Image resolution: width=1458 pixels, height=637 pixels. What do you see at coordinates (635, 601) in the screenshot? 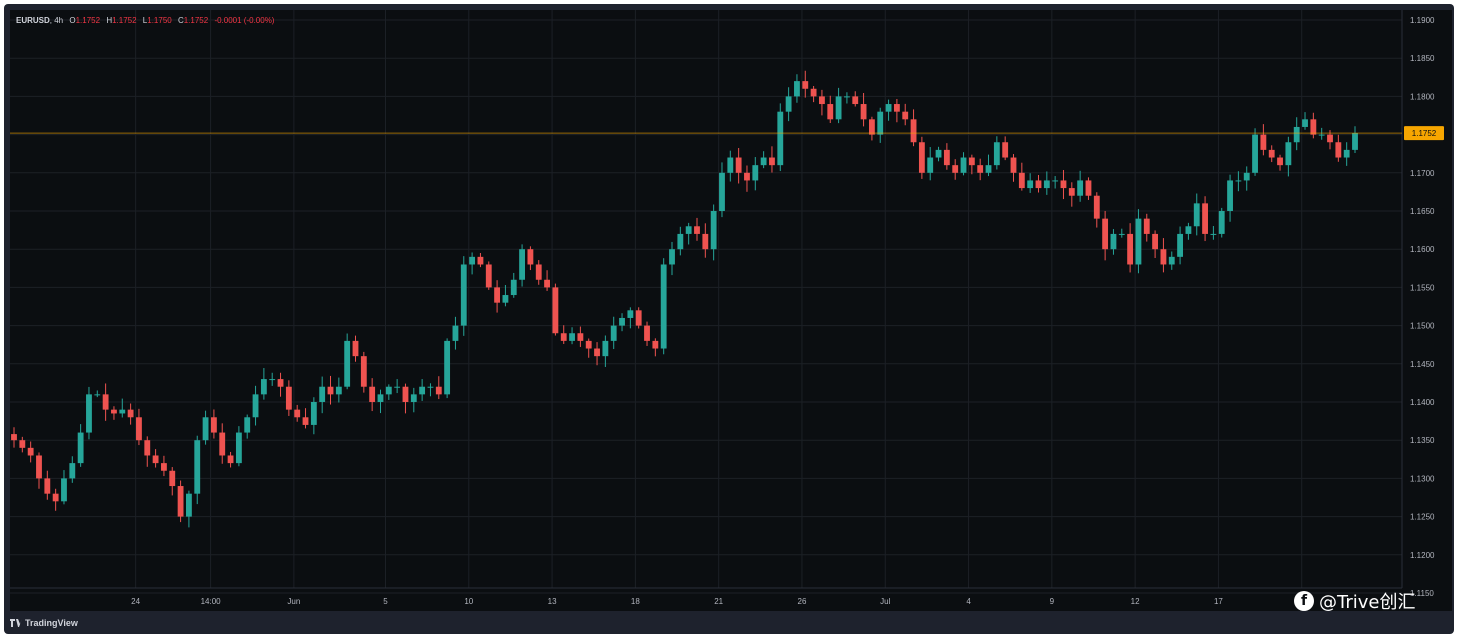
I see `x-tick-label: 18` at bounding box center [635, 601].